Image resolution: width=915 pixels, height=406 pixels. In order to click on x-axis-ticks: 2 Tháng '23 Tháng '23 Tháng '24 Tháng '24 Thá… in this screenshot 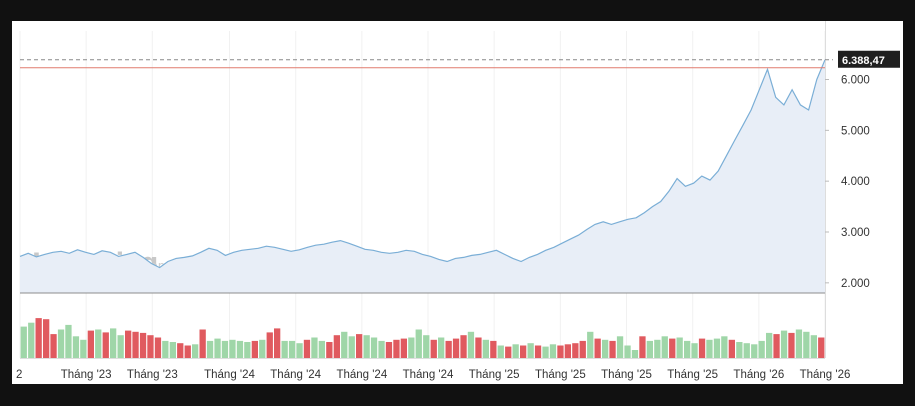, I will do `click(433, 375)`.